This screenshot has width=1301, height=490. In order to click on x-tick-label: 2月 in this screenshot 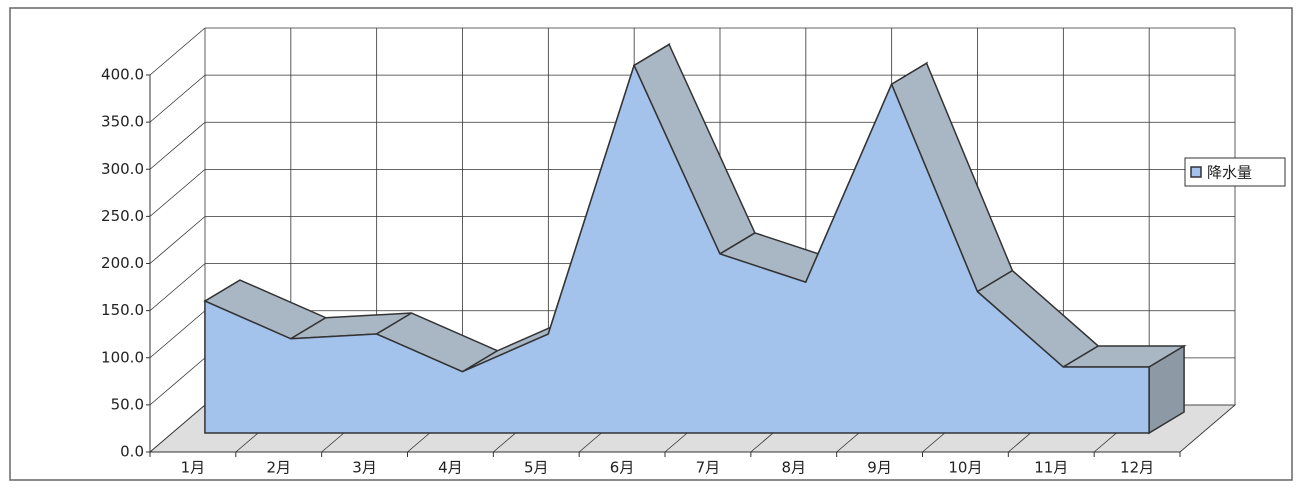, I will do `click(278, 468)`.